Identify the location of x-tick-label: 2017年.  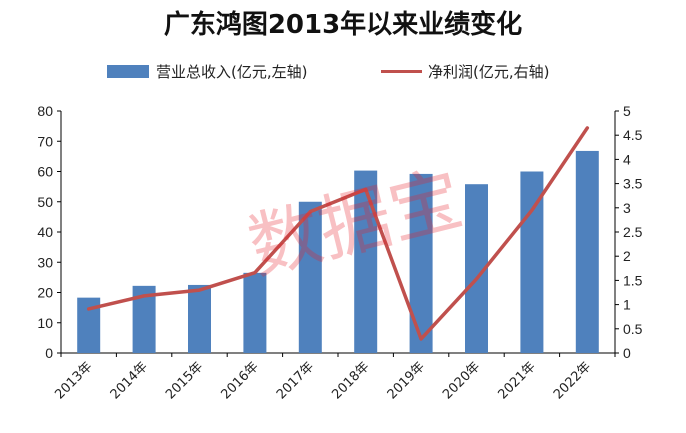
(295, 380).